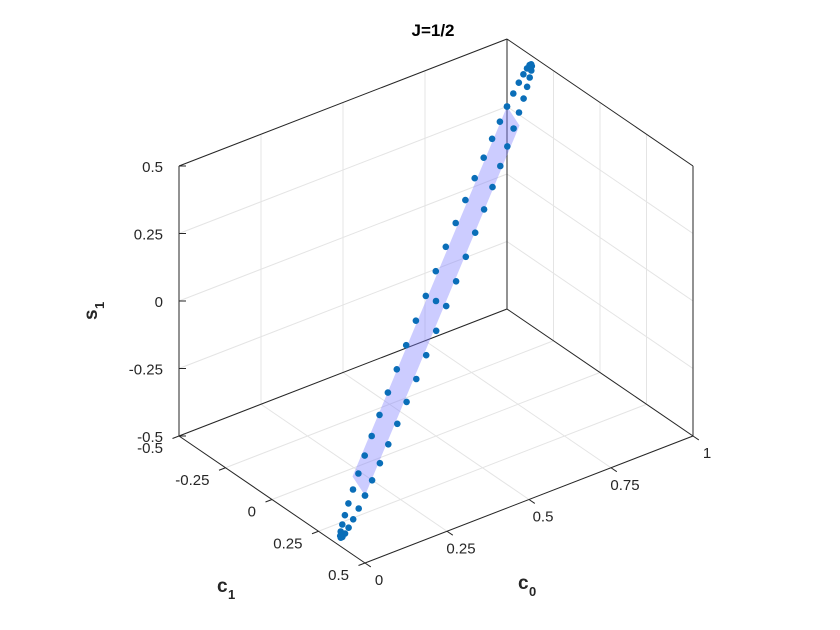 This screenshot has height=630, width=840. Describe the element at coordinates (624, 485) in the screenshot. I see `c0-tick-label: 0.75` at that location.